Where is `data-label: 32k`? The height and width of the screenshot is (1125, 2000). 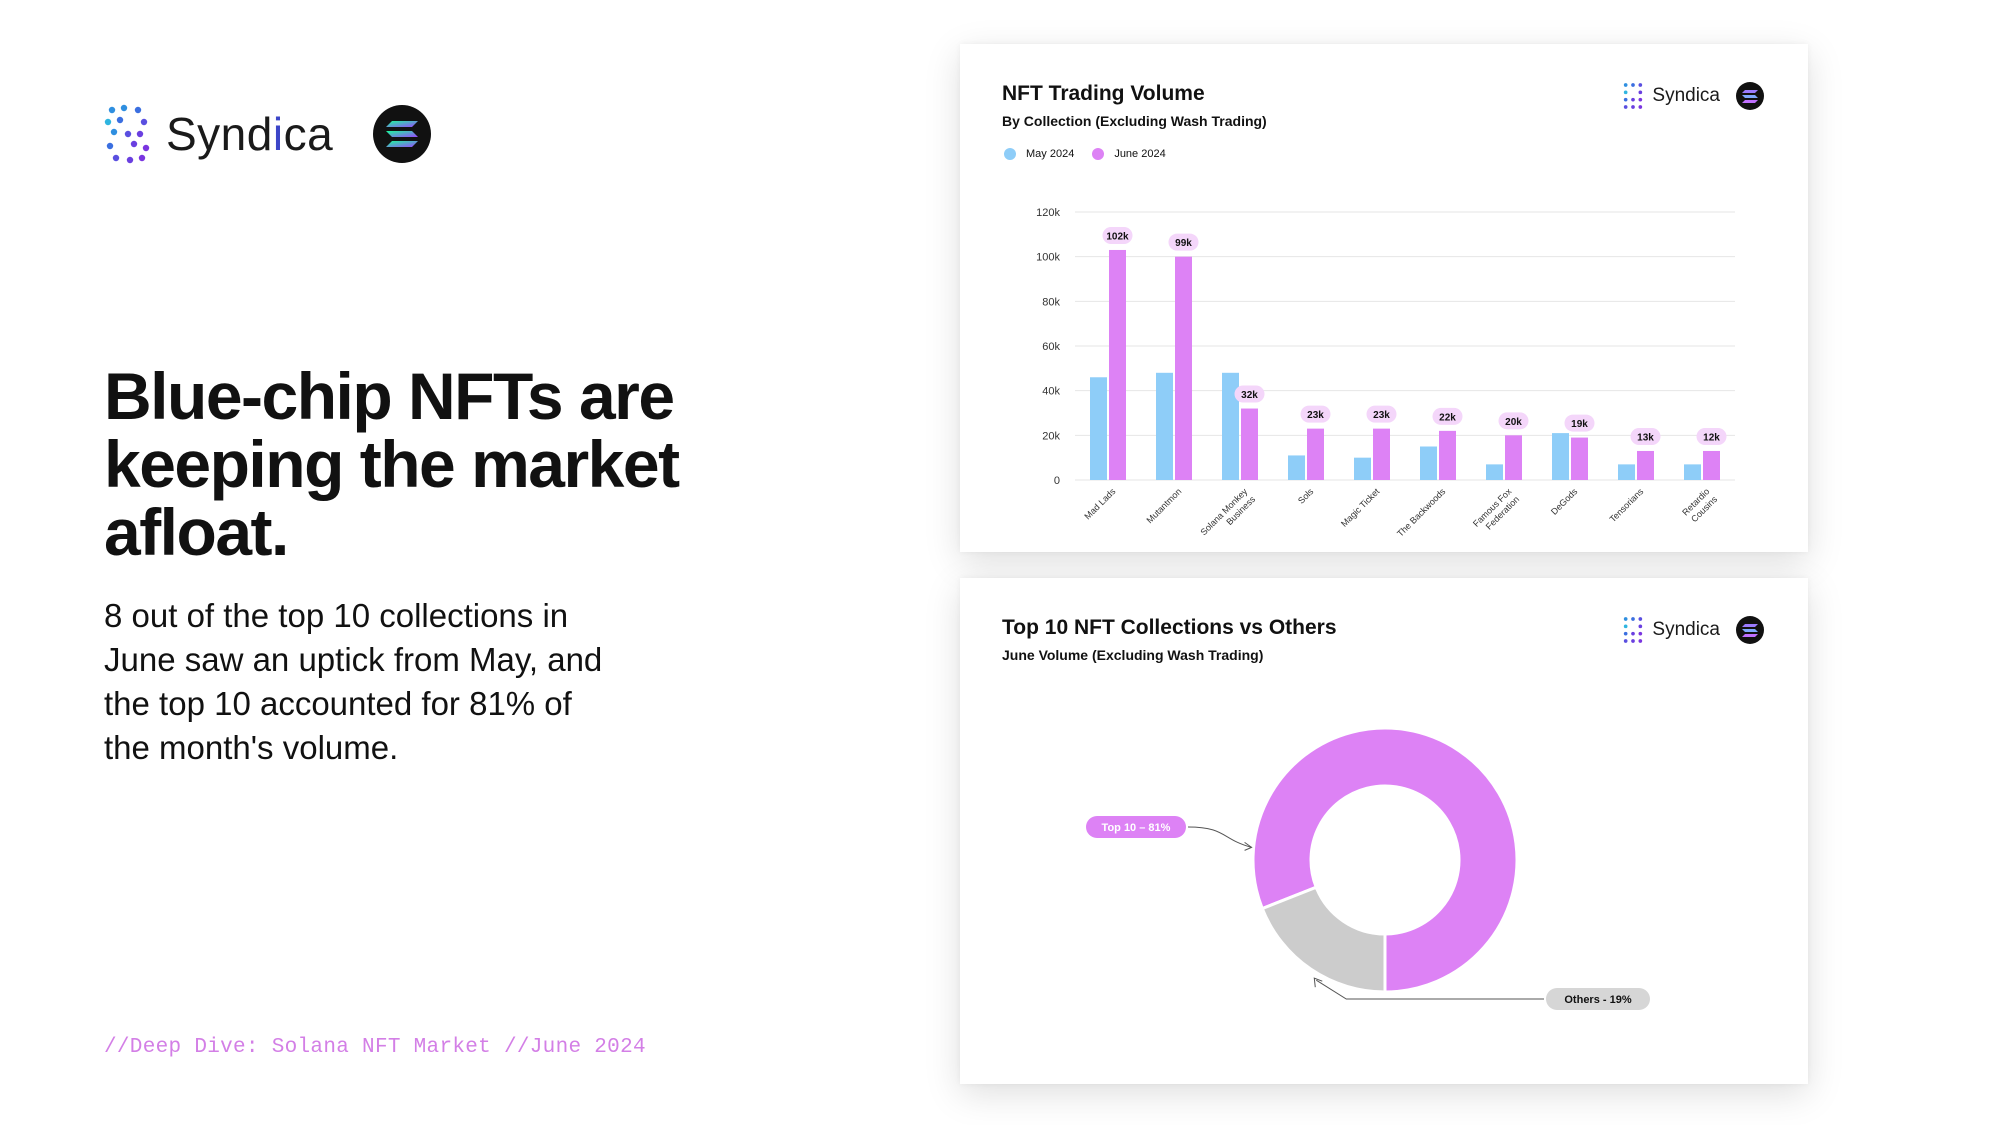
data-label: 32k is located at coordinates (1249, 395).